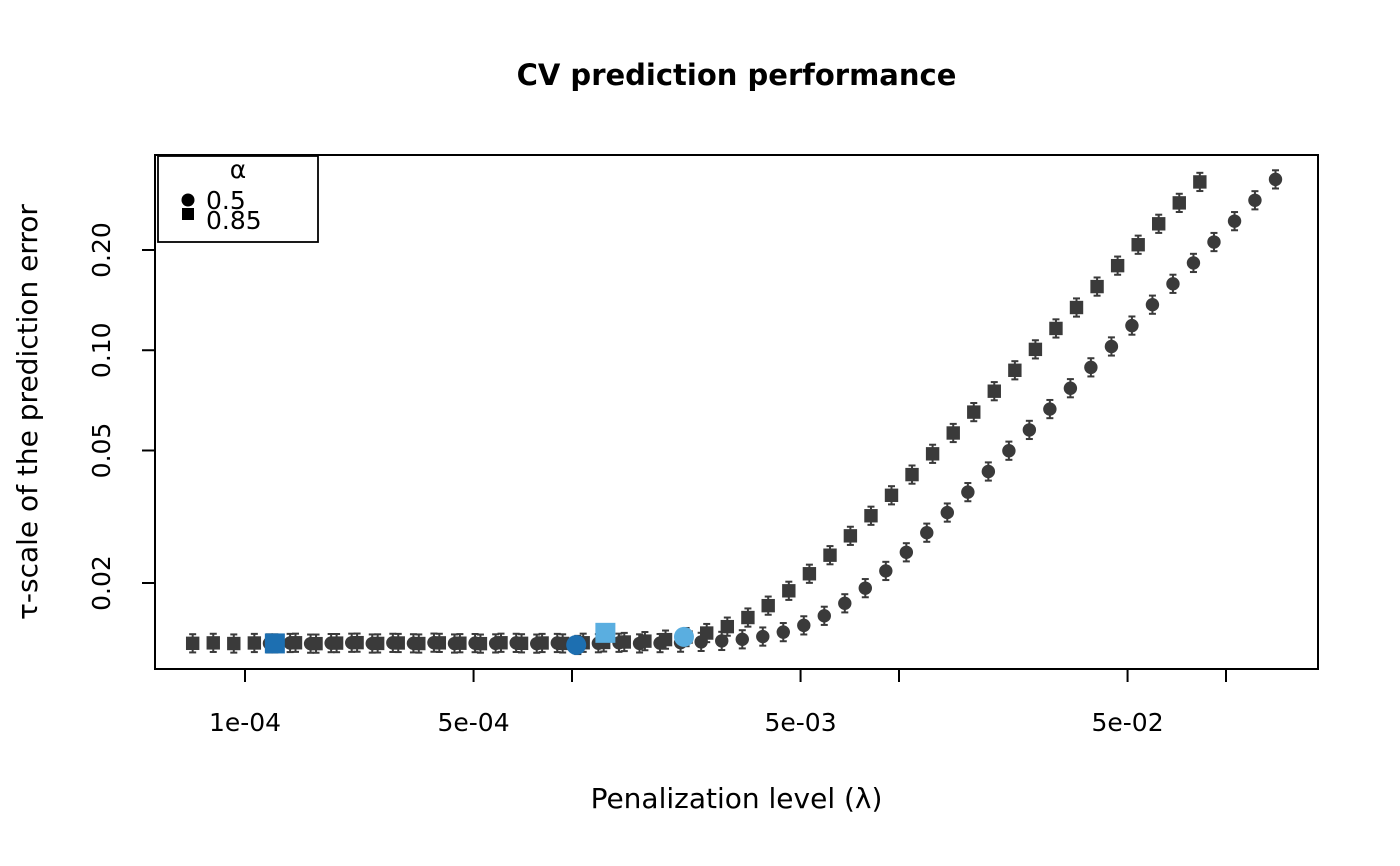 This screenshot has height=866, width=1400. What do you see at coordinates (101, 451) in the screenshot?
I see `y-tick-label: 0.05` at bounding box center [101, 451].